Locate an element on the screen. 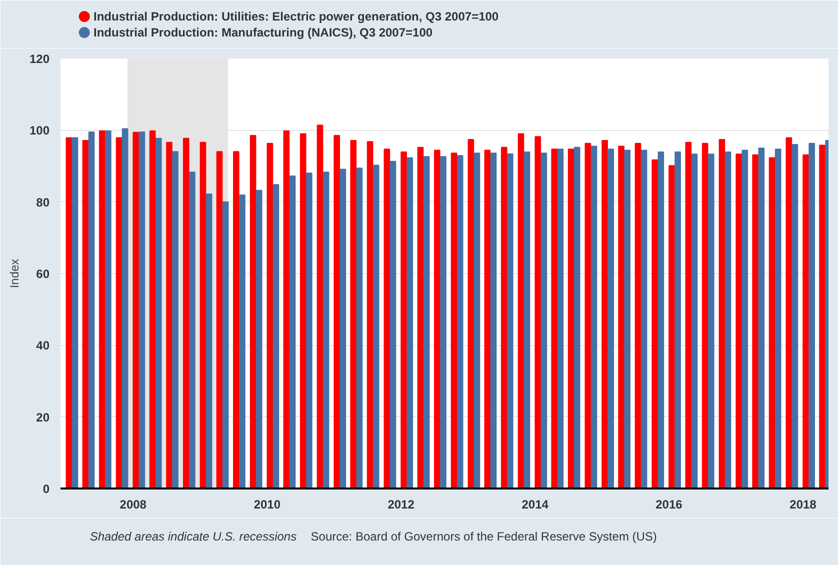 The width and height of the screenshot is (838, 565). y-tick-label: 120 is located at coordinates (39, 59).